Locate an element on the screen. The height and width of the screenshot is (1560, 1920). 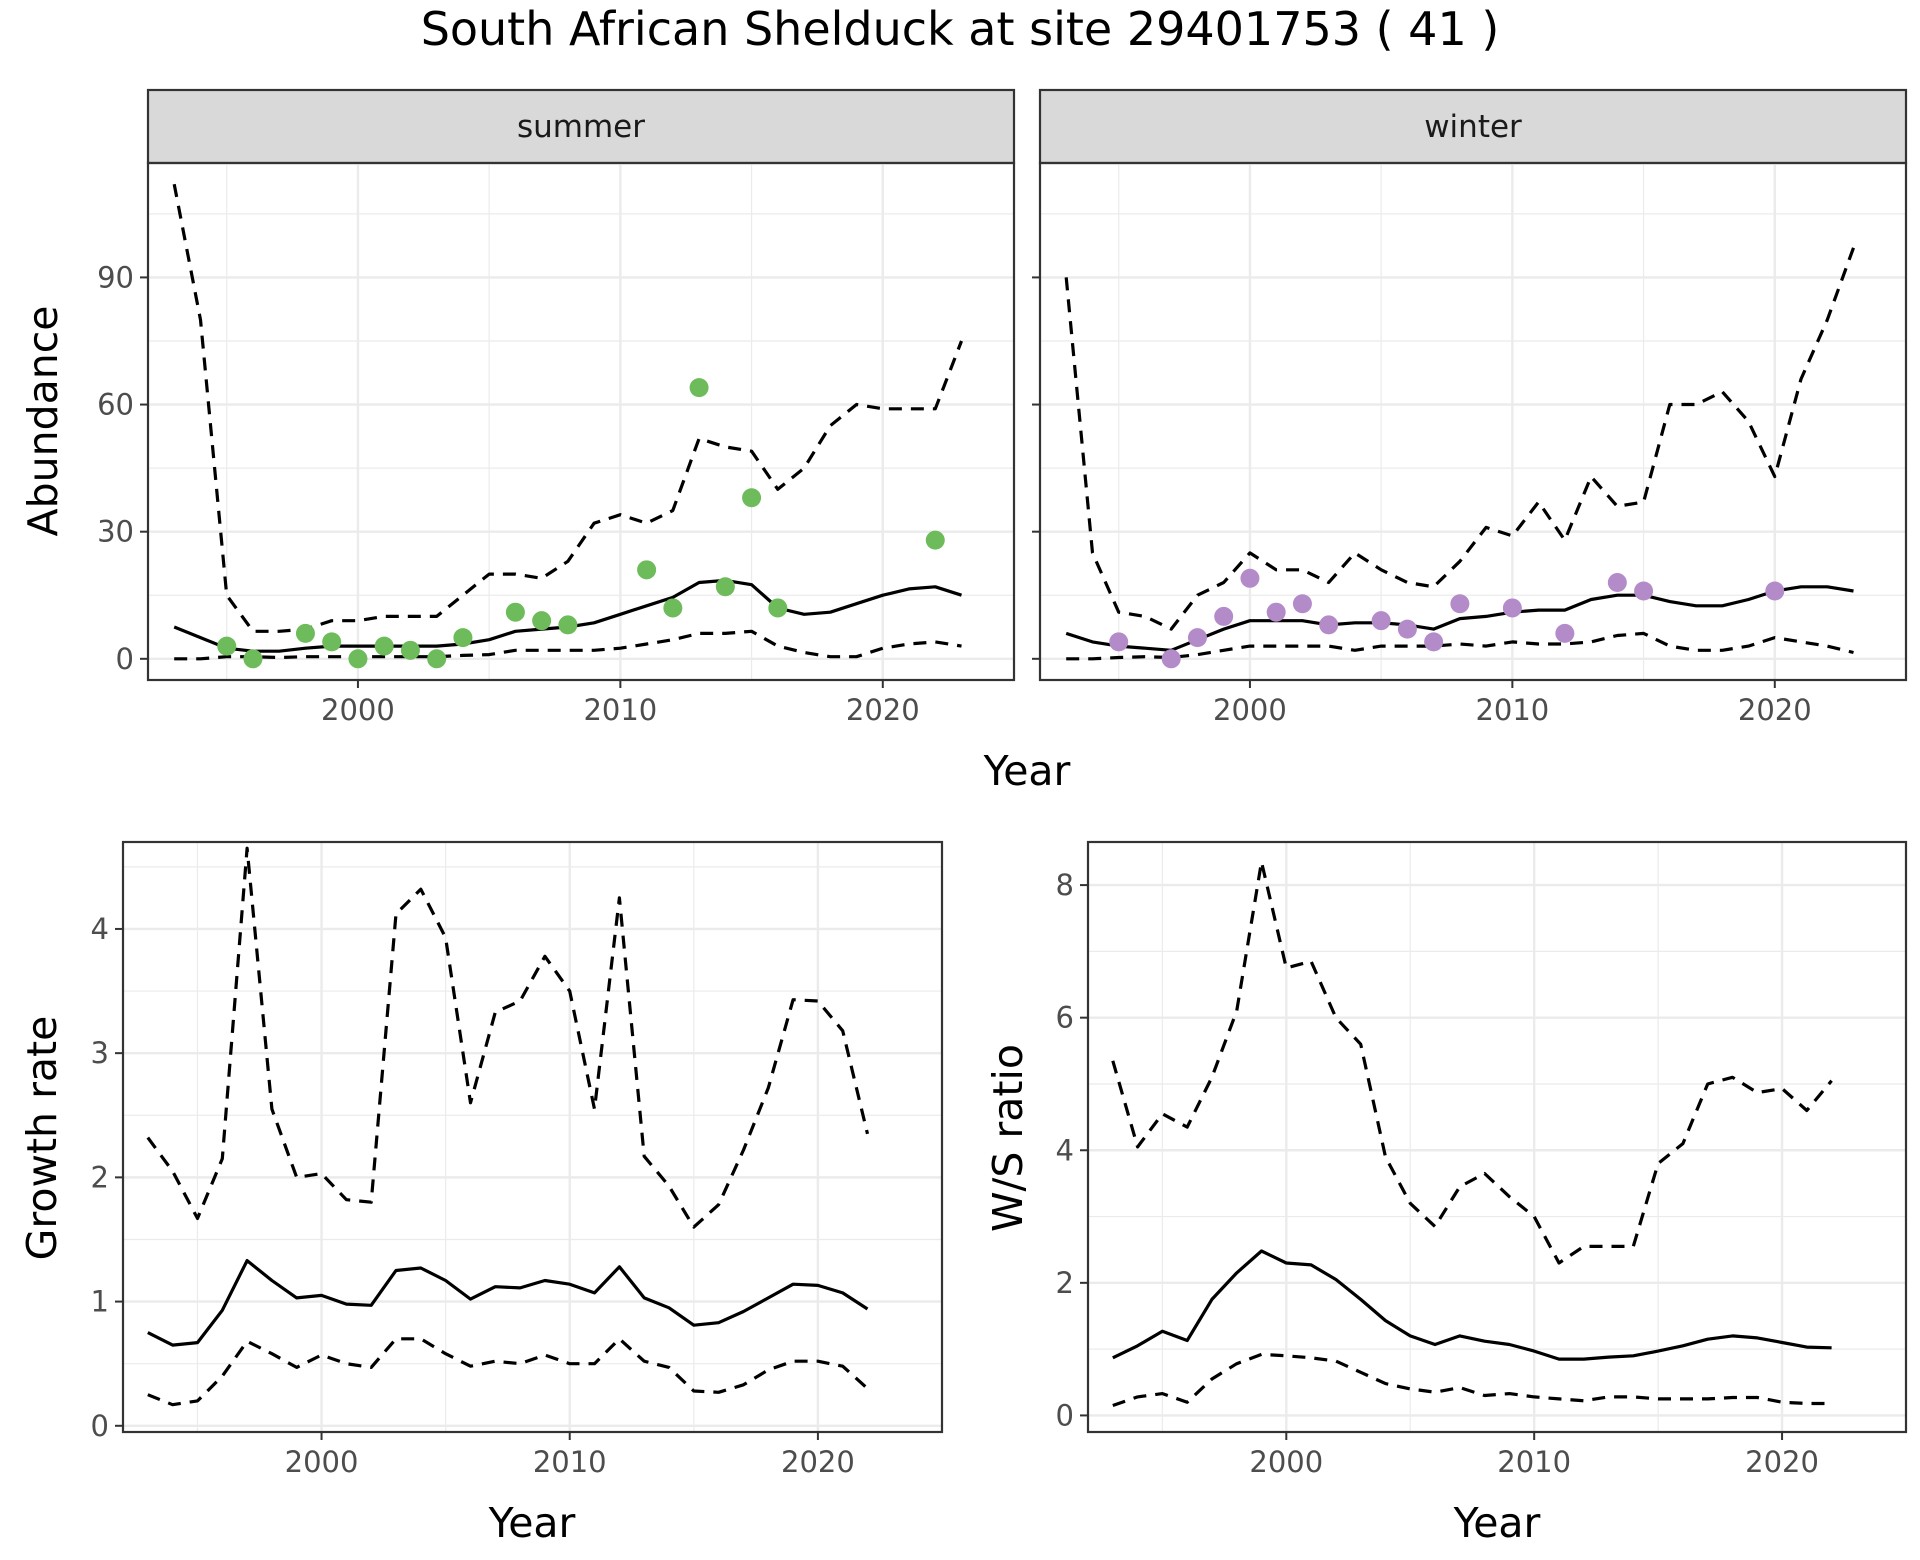
abundance-summer-y-tick-label: 30 is located at coordinates (115, 532).